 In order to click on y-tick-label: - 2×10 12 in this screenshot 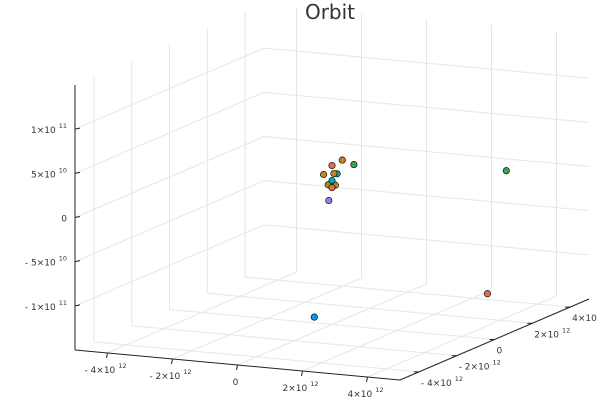, I will do `click(480, 366)`.